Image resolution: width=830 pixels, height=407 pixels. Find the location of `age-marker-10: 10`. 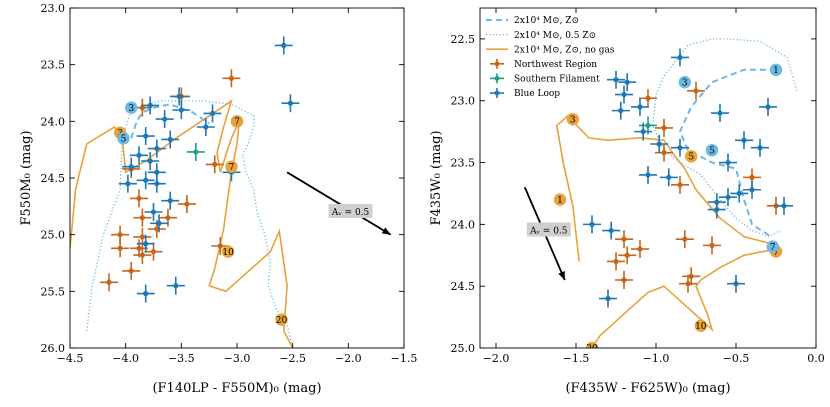

age-marker-10: 10 is located at coordinates (228, 251).